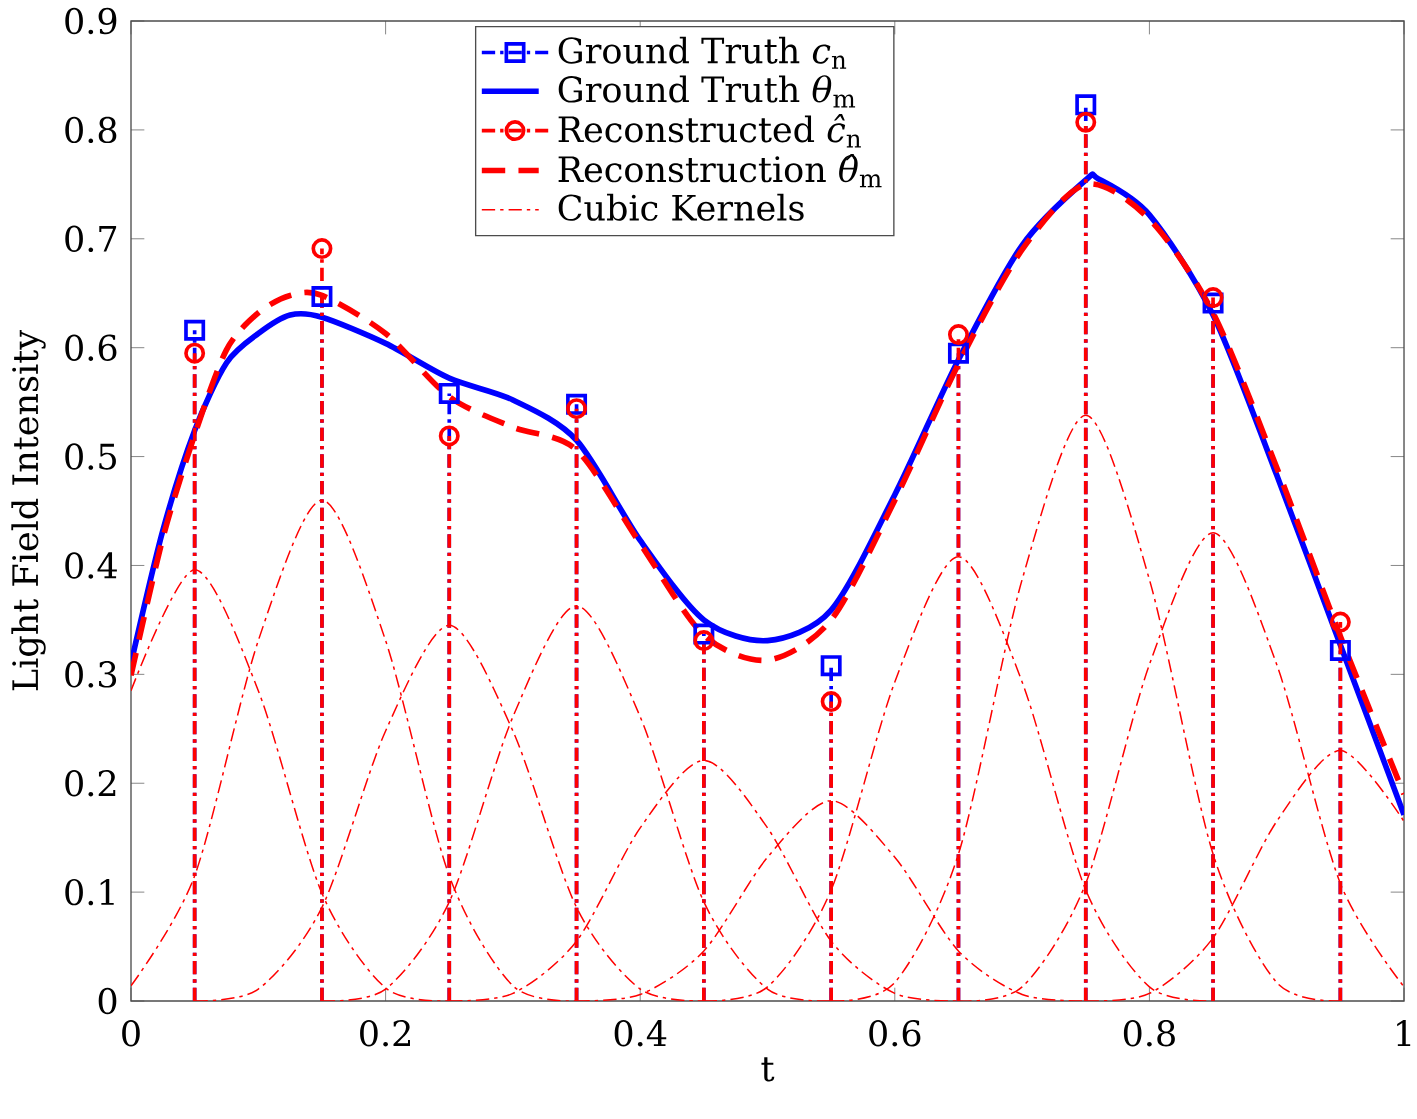  What do you see at coordinates (91, 674) in the screenshot?
I see `y-tick-label: 0.3` at bounding box center [91, 674].